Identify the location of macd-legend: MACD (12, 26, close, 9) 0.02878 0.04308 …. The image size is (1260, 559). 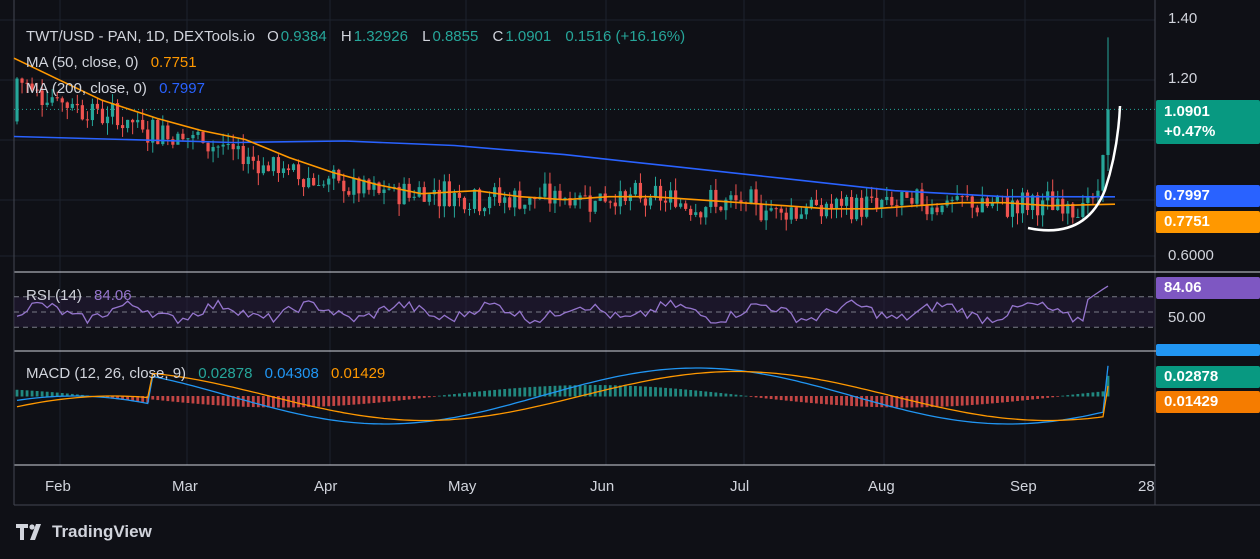
(206, 373).